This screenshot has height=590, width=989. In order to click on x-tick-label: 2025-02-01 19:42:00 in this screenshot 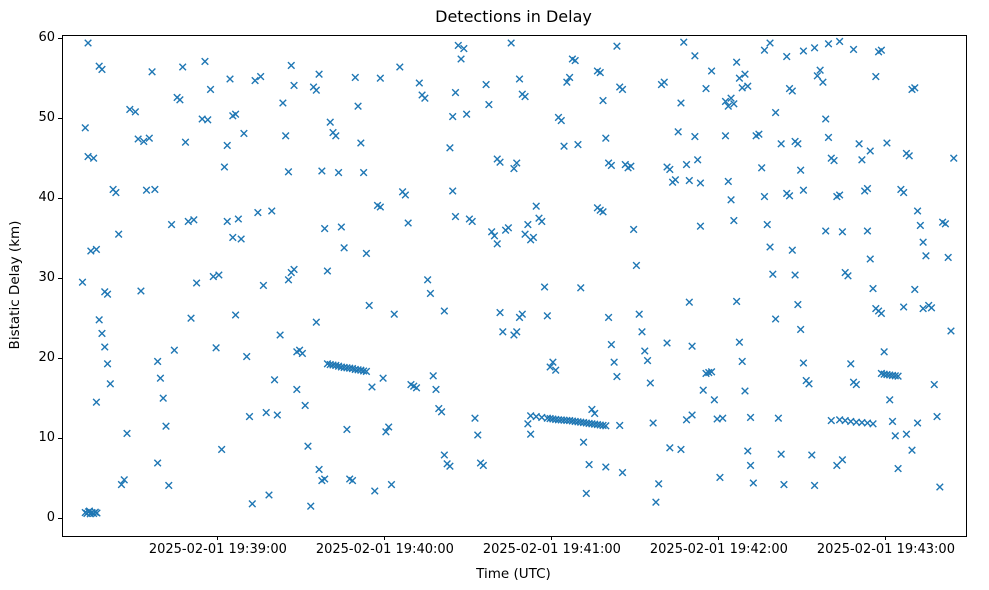, I will do `click(718, 549)`.